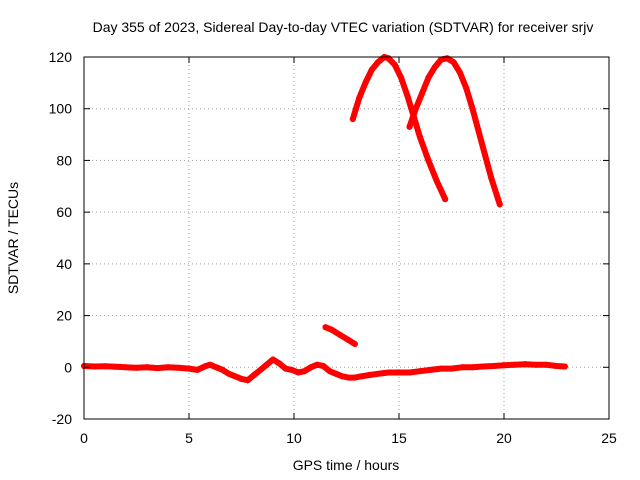 This screenshot has width=640, height=480. What do you see at coordinates (61, 109) in the screenshot?
I see `y-tick-label: 100` at bounding box center [61, 109].